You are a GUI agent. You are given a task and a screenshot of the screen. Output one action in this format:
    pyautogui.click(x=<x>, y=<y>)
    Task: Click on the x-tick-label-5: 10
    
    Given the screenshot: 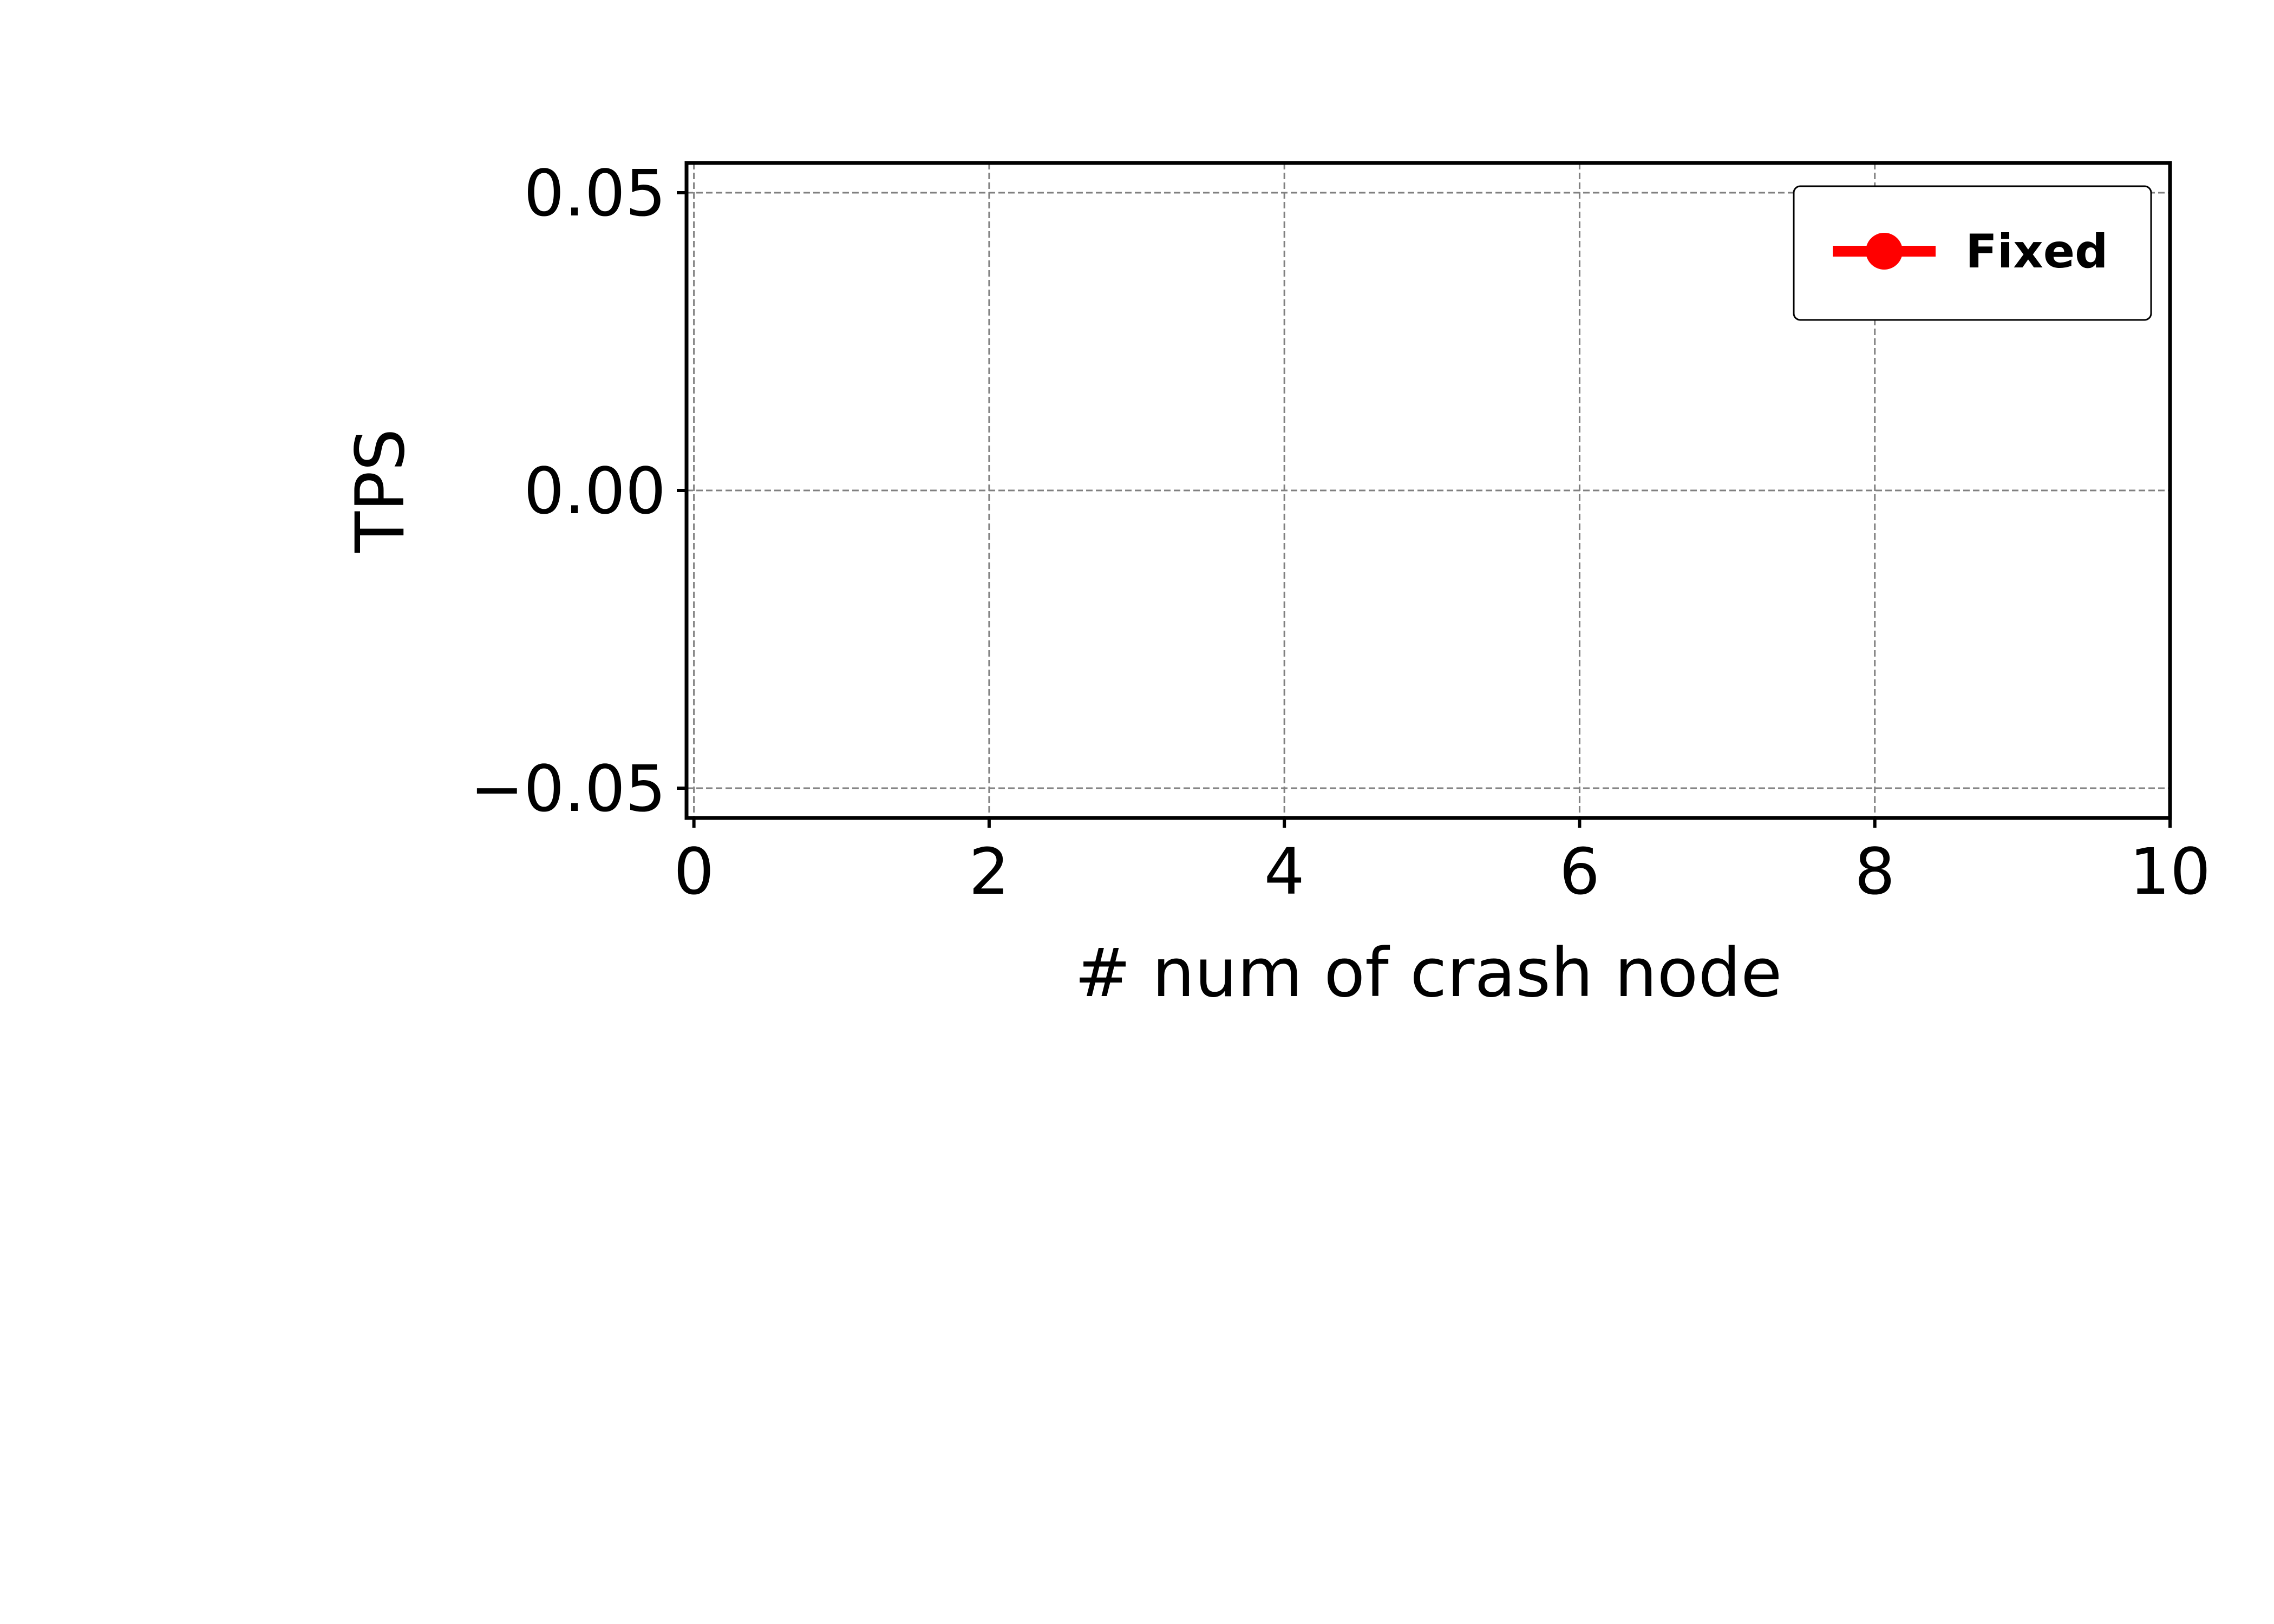 What is the action you would take?
    pyautogui.click(x=2170, y=871)
    